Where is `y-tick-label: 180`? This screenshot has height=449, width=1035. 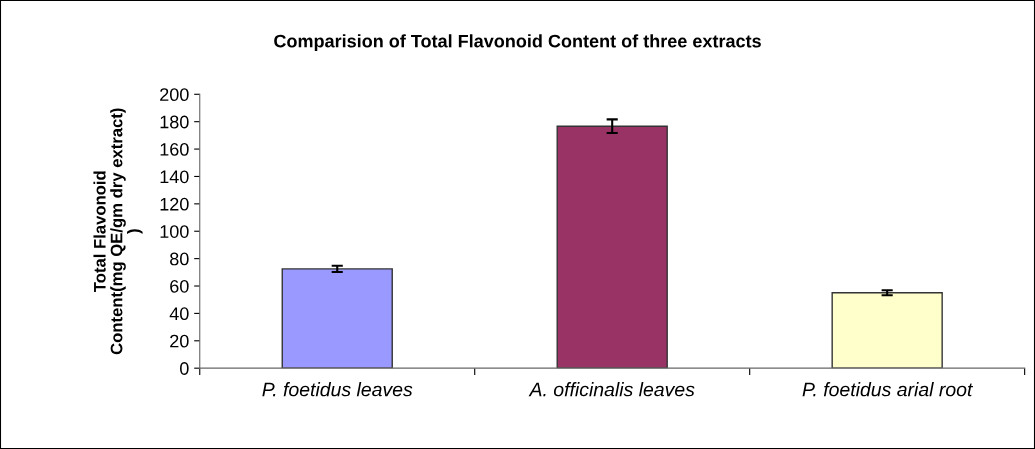
y-tick-label: 180 is located at coordinates (174, 122).